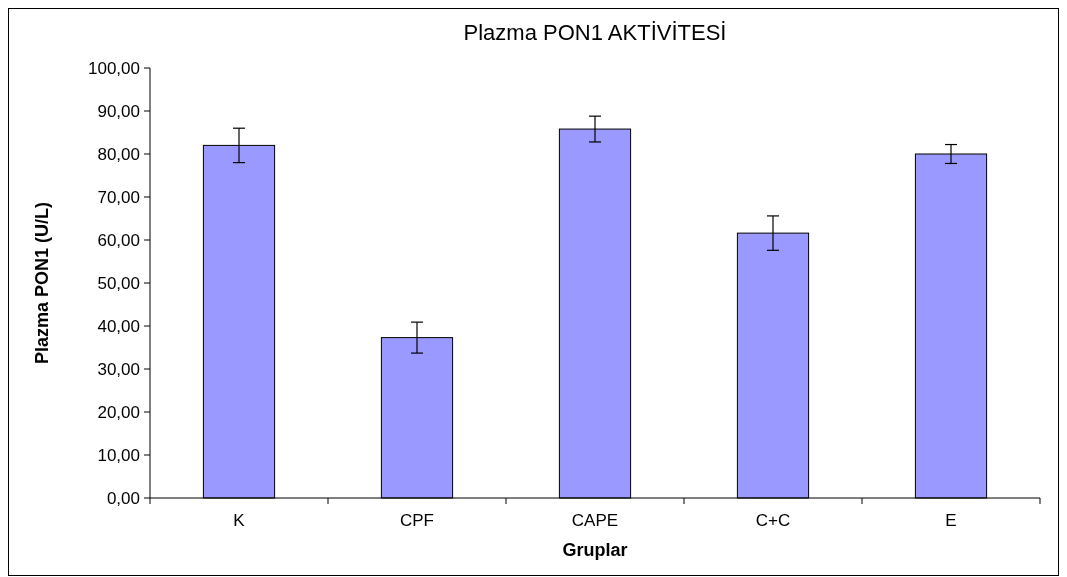 Image resolution: width=1067 pixels, height=577 pixels. What do you see at coordinates (118, 154) in the screenshot?
I see `y-tick-label: 80,00` at bounding box center [118, 154].